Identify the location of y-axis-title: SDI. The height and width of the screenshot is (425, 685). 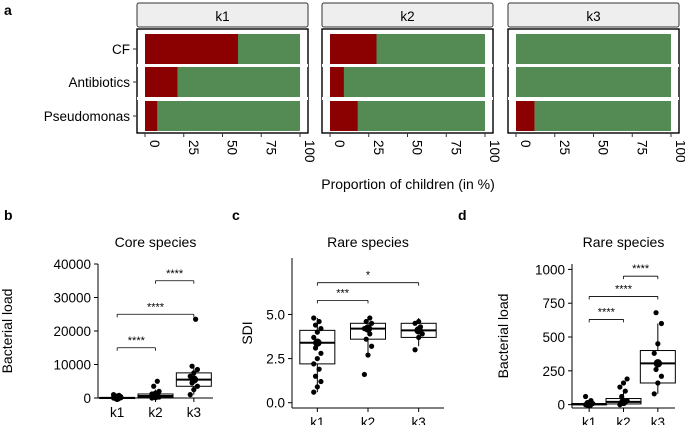
(247, 332).